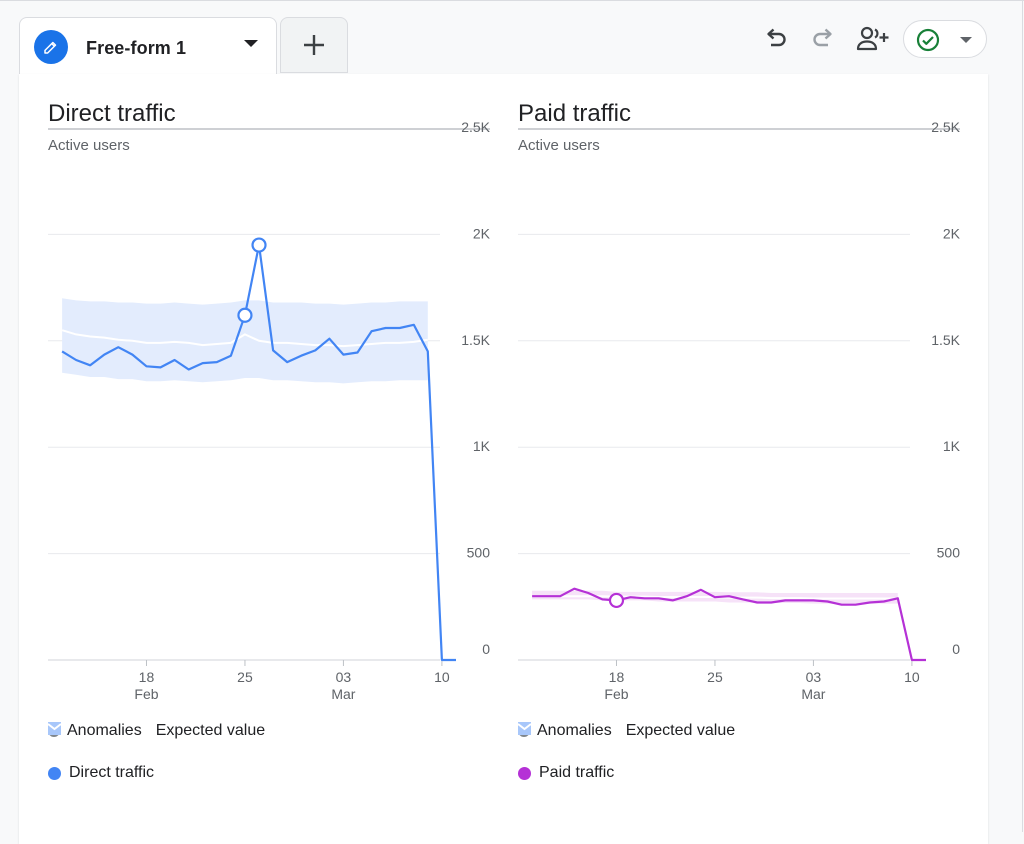 This screenshot has height=844, width=1024. I want to click on series-legend: Paid traffic, so click(573, 773).